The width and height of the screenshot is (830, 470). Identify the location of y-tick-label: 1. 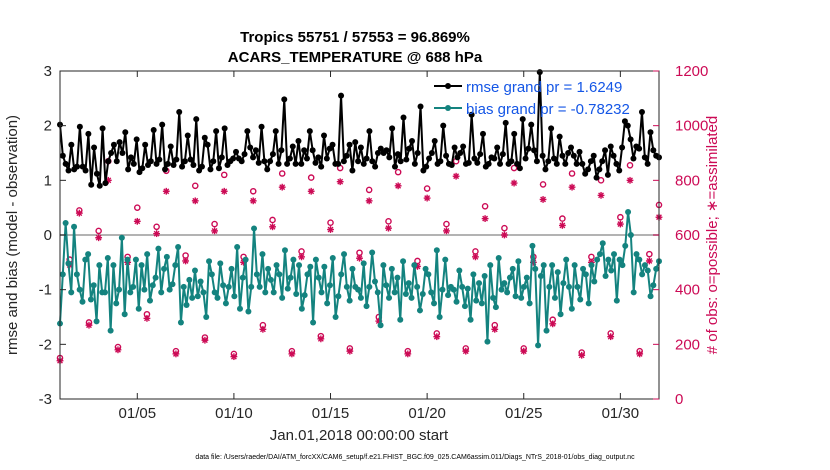
(48, 180).